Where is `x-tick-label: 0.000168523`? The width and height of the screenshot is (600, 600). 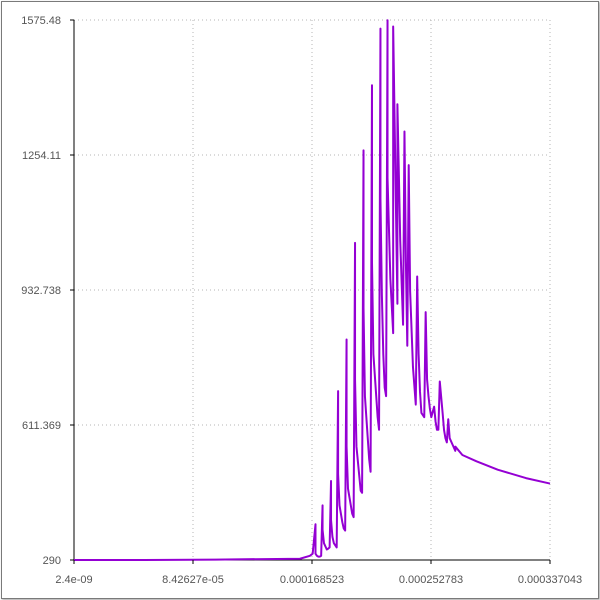
x-tick-label: 0.000168523 is located at coordinates (312, 580).